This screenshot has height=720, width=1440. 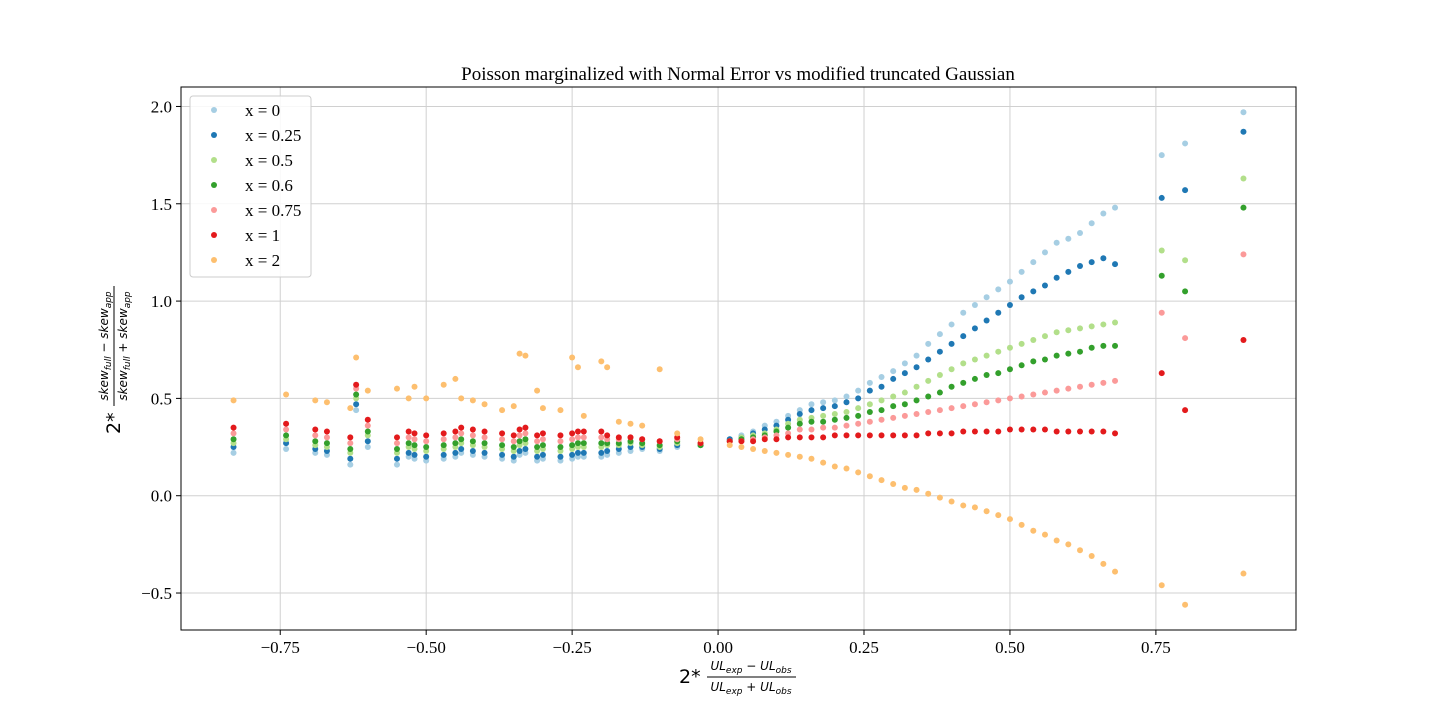 What do you see at coordinates (115, 360) in the screenshot?
I see `y-axis-label: 2* skewfull − skewapp skewfull + skewapp` at bounding box center [115, 360].